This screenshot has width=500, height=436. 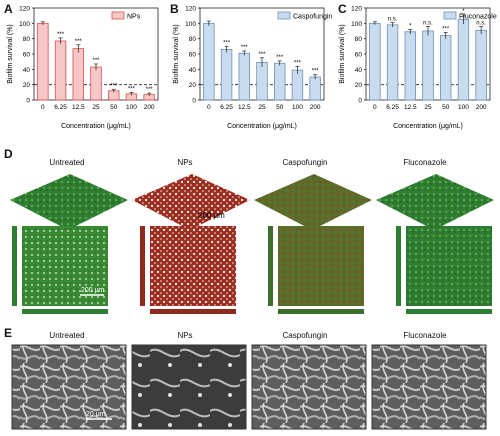 What do you see at coordinates (392, 107) in the screenshot?
I see `x-tick-label: 6.25` at bounding box center [392, 107].